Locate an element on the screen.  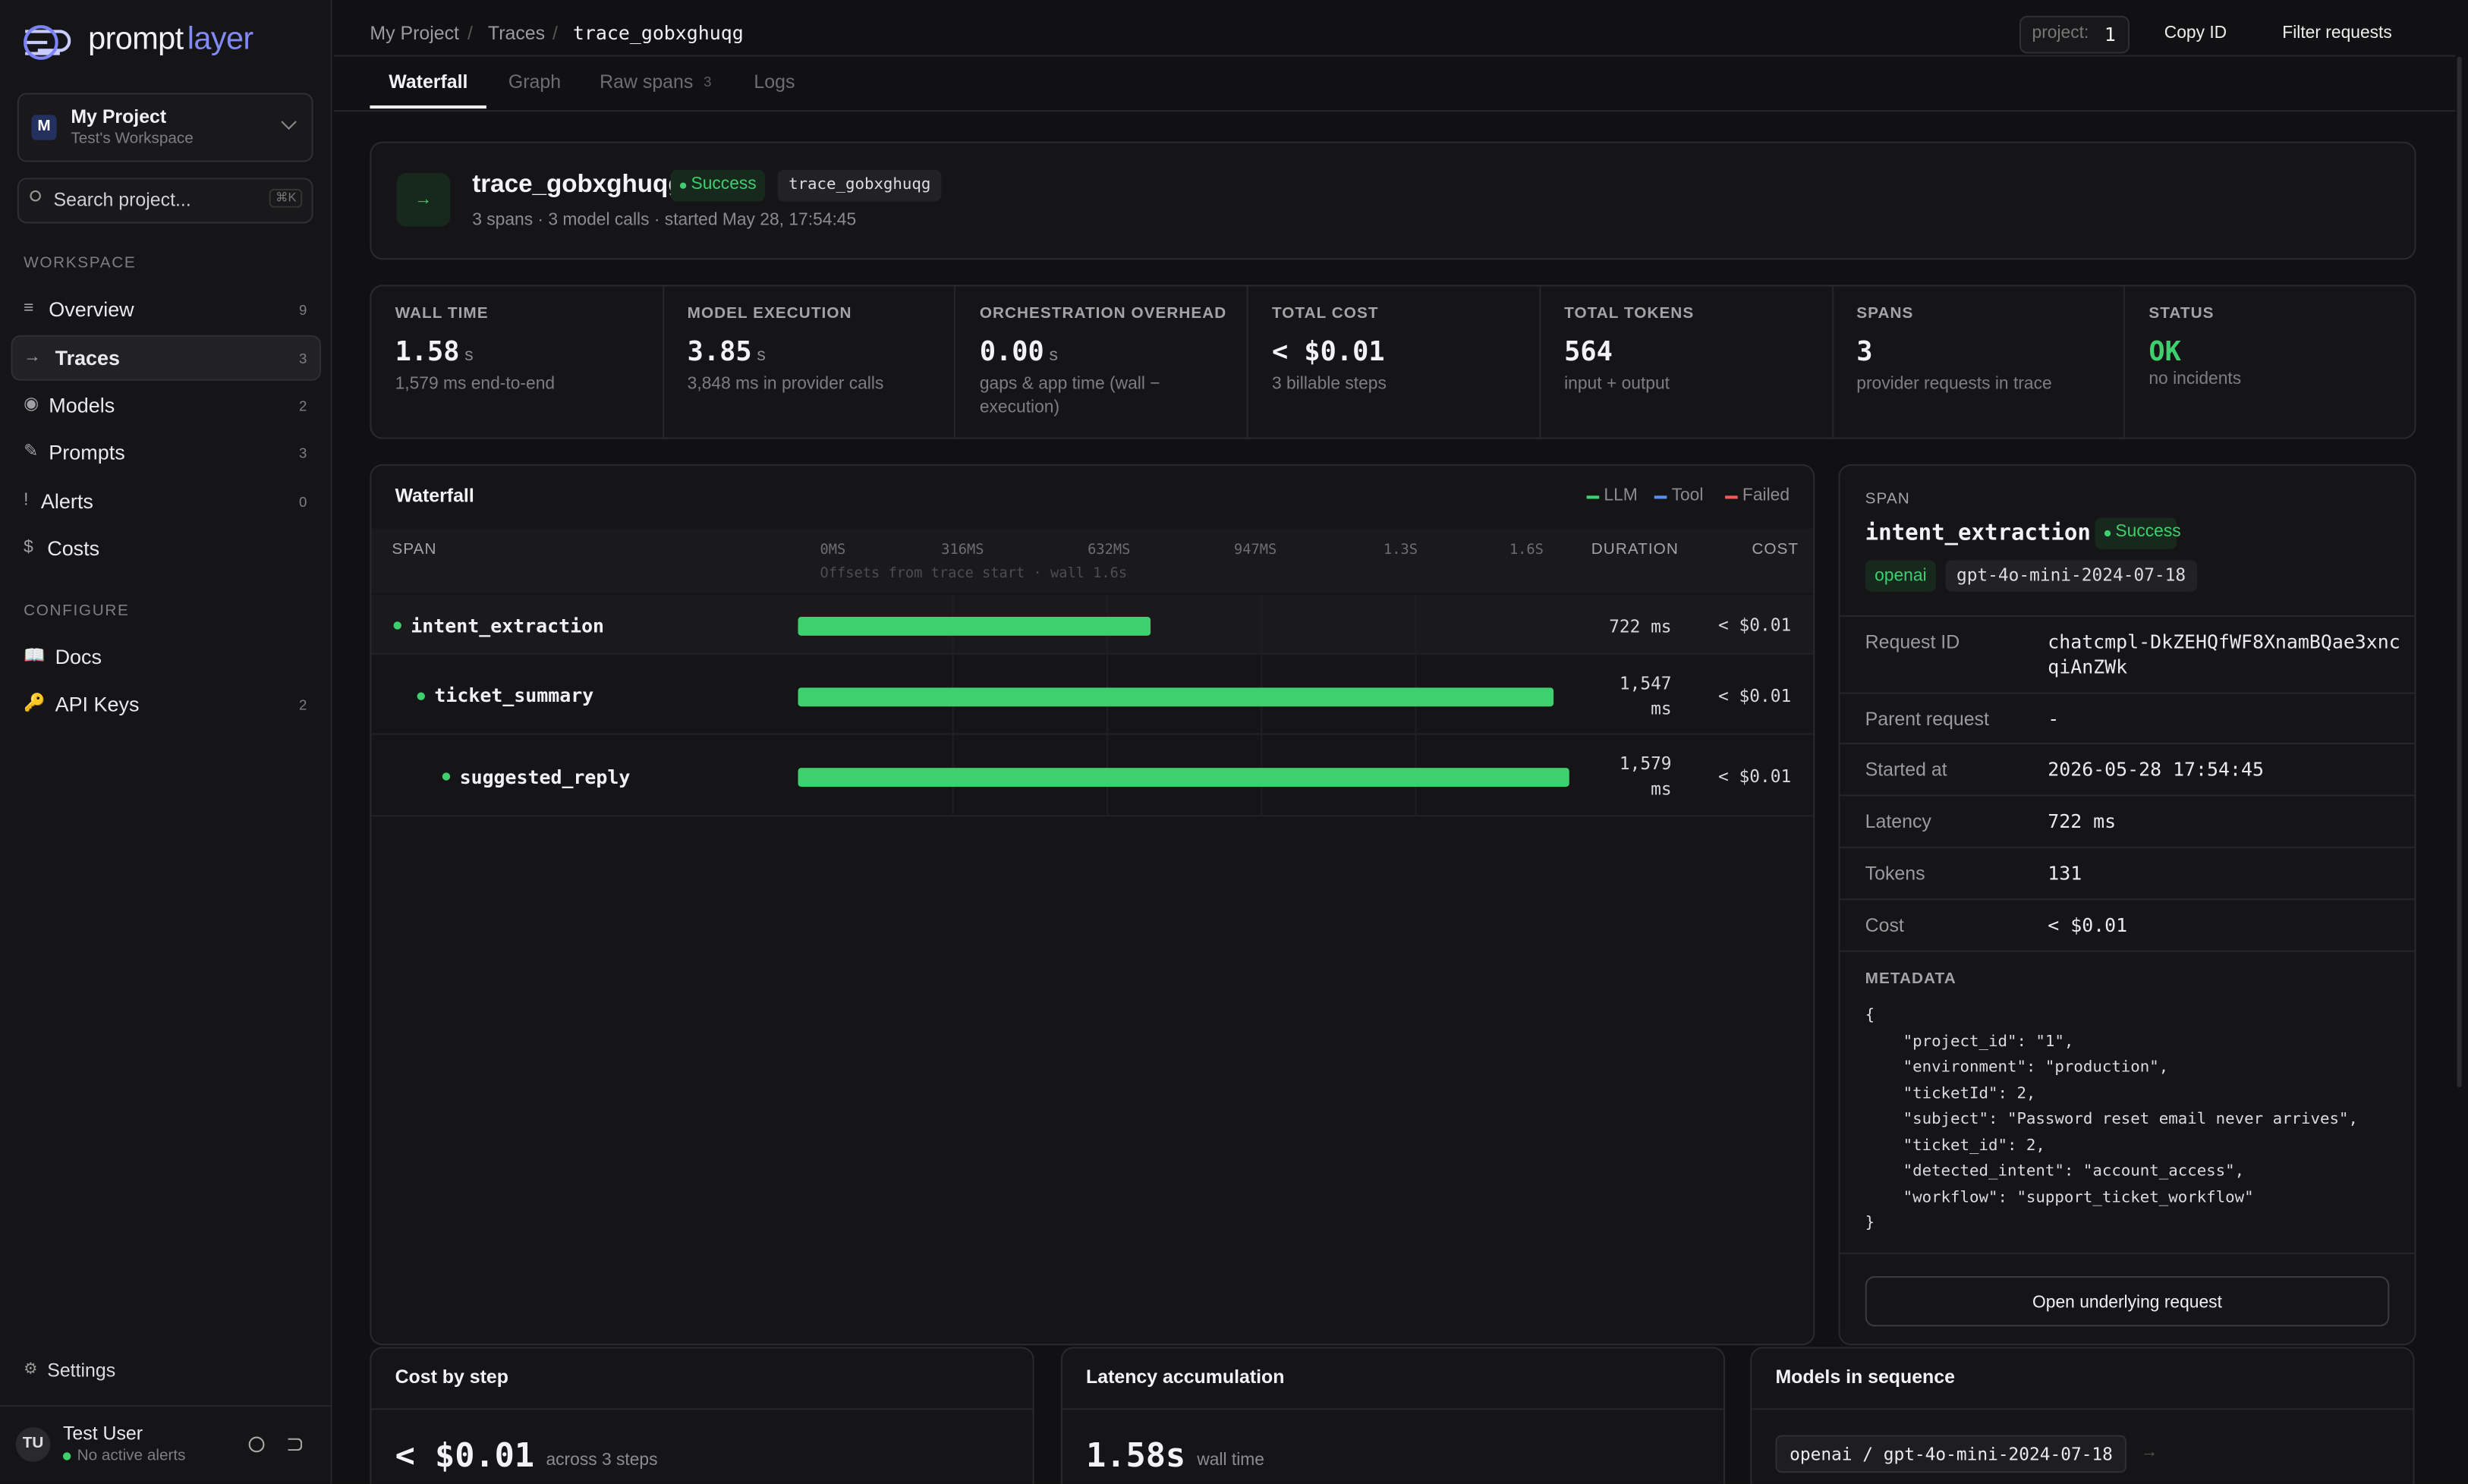
column-header: COST is located at coordinates (1776, 550).